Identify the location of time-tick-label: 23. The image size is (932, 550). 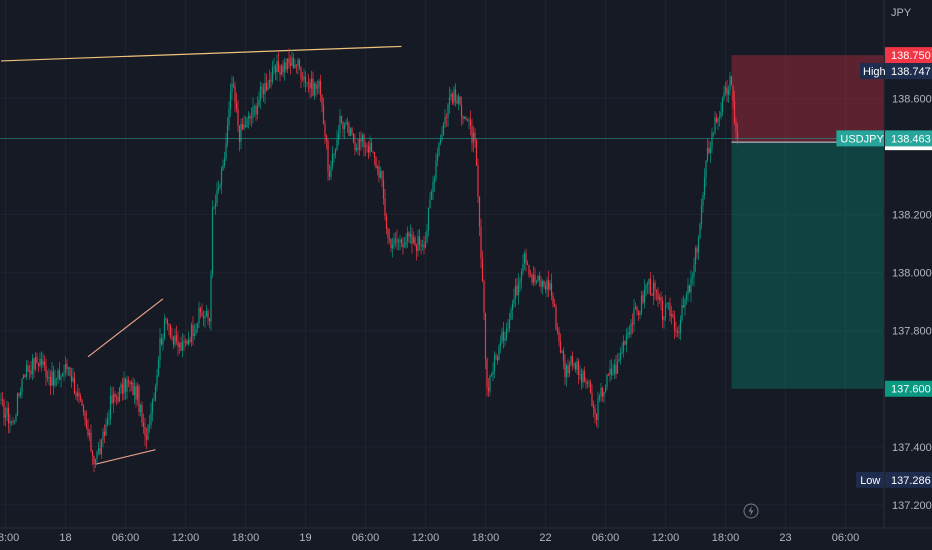
(785, 538).